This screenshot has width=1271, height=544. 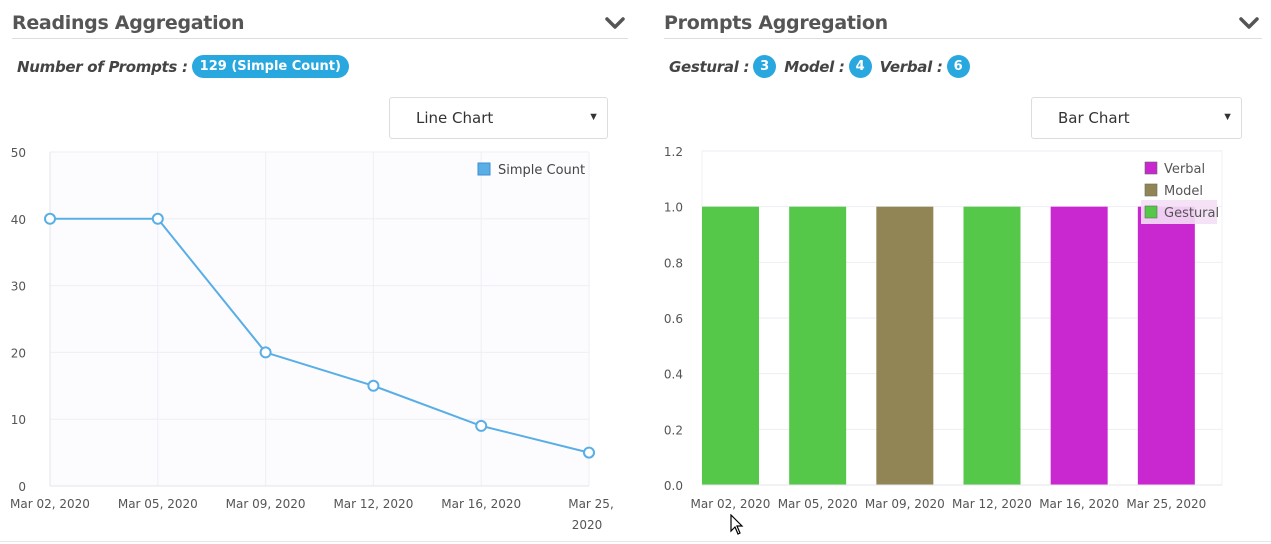 I want to click on selected-chart-type: Line Chart, so click(x=455, y=118).